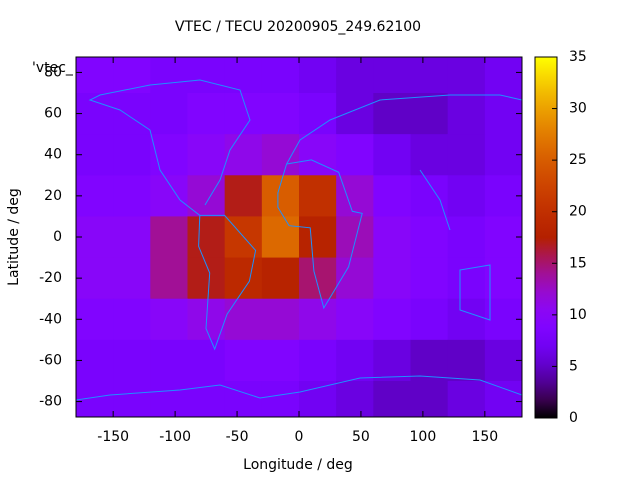  What do you see at coordinates (423, 437) in the screenshot?
I see `x-tick-label: 100` at bounding box center [423, 437].